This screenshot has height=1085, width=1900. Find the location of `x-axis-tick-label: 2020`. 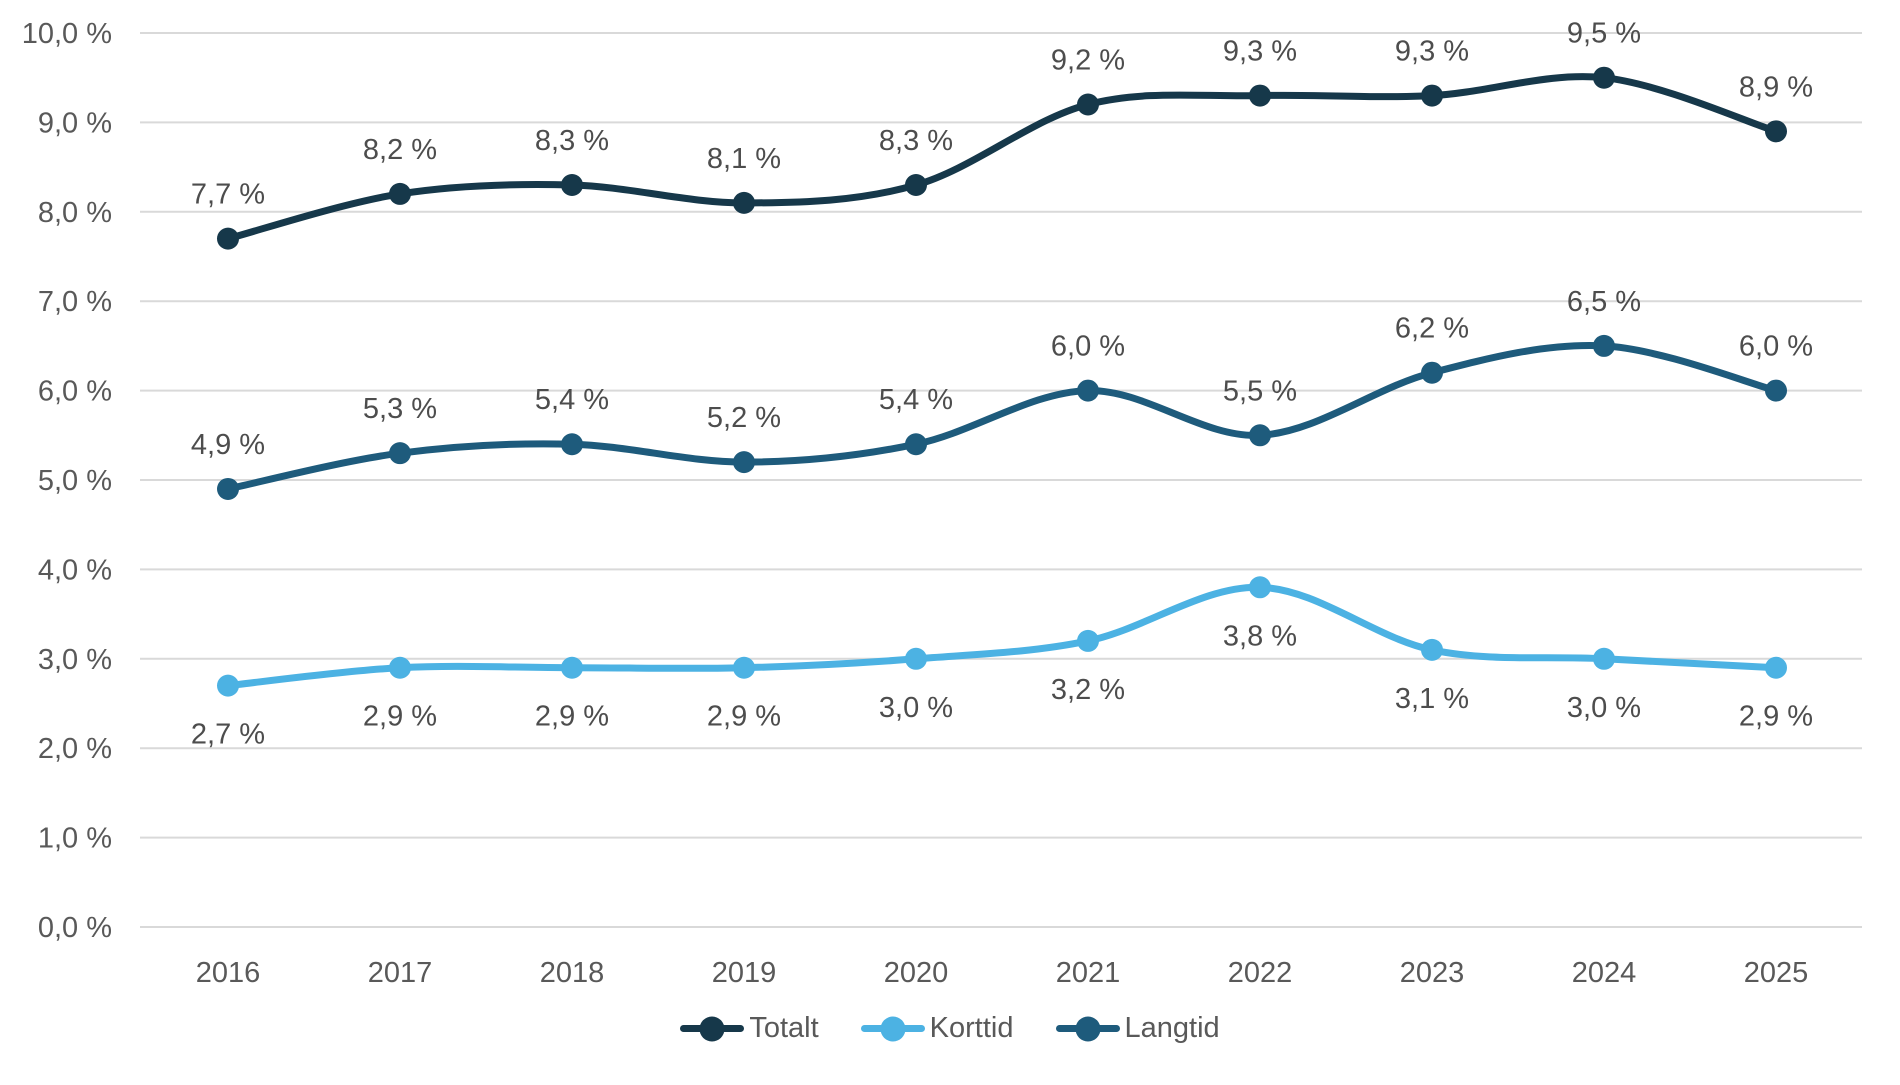

x-axis-tick-label: 2020 is located at coordinates (916, 973).